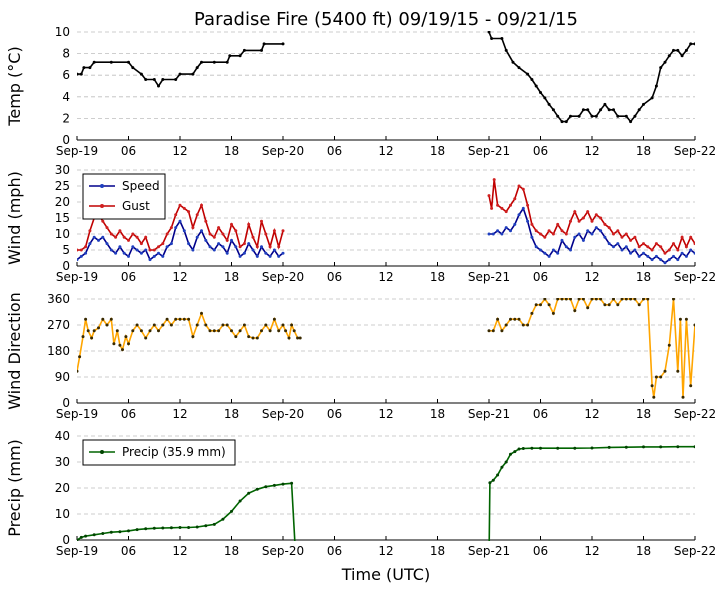 The image size is (726, 593). I want to click on y-tick-label: 180, so click(58, 351).